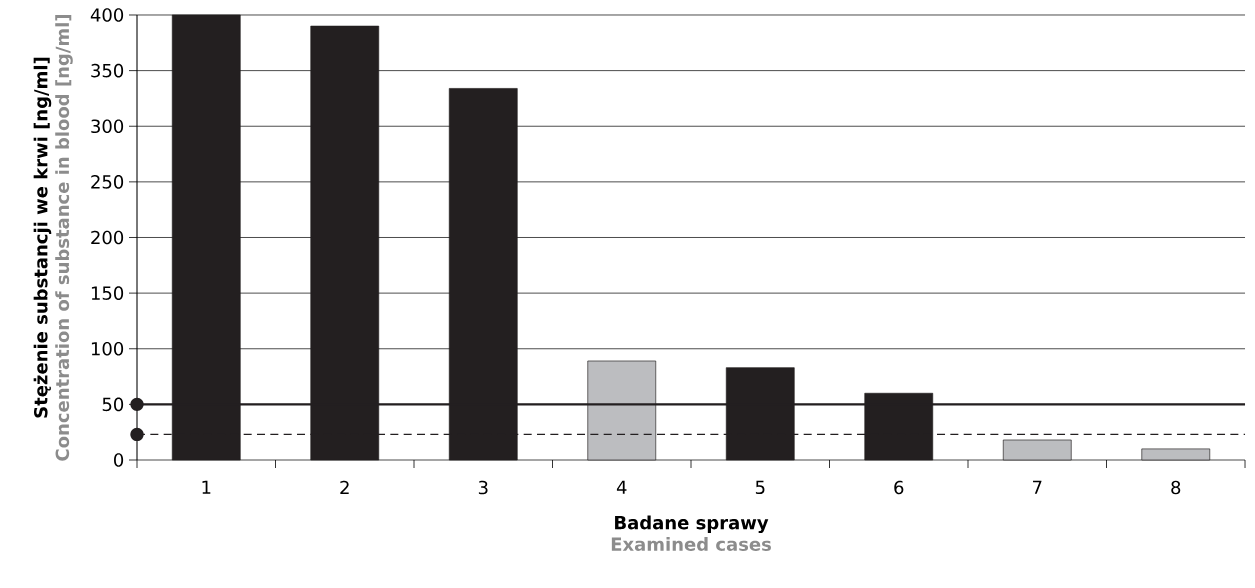 The image size is (1255, 588). What do you see at coordinates (1176, 487) in the screenshot?
I see `x-tick-label: 8` at bounding box center [1176, 487].